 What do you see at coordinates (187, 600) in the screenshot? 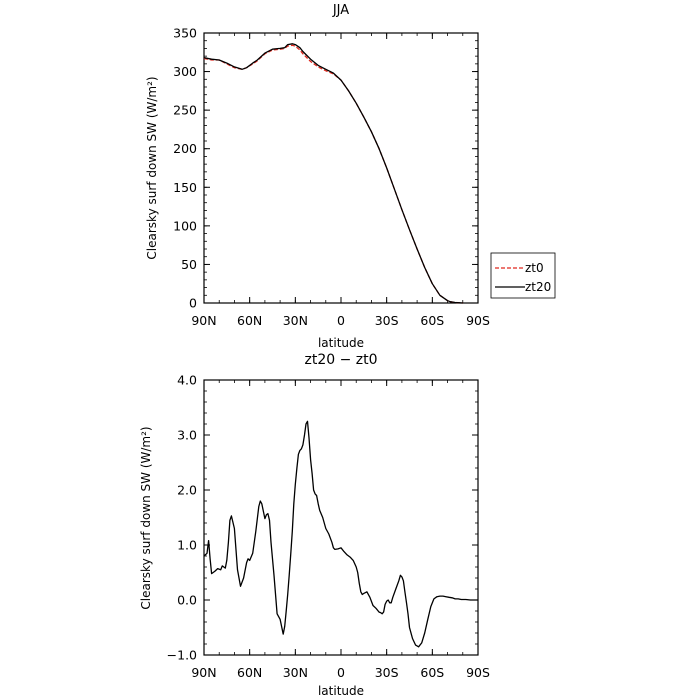
I see `y-tick-label: 0.0` at bounding box center [187, 600].